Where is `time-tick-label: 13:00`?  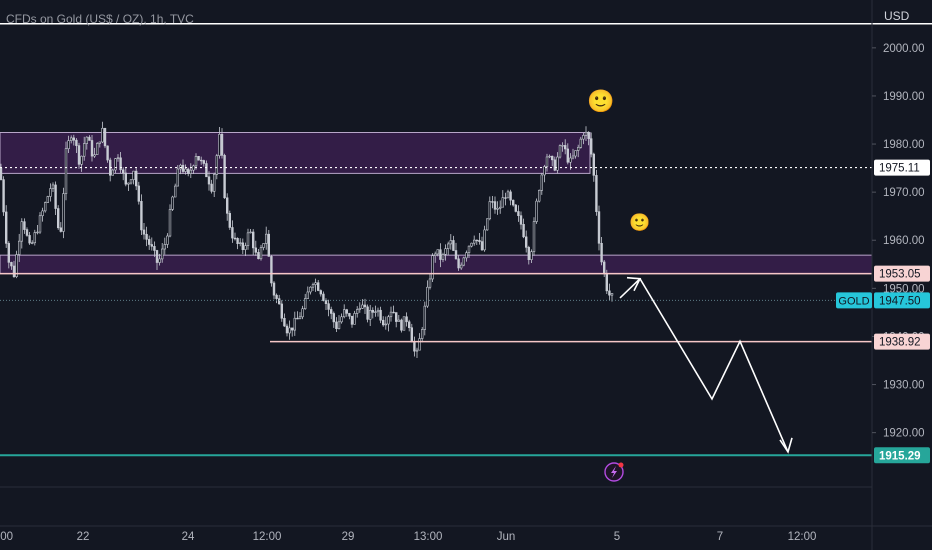
time-tick-label: 13:00 is located at coordinates (428, 537).